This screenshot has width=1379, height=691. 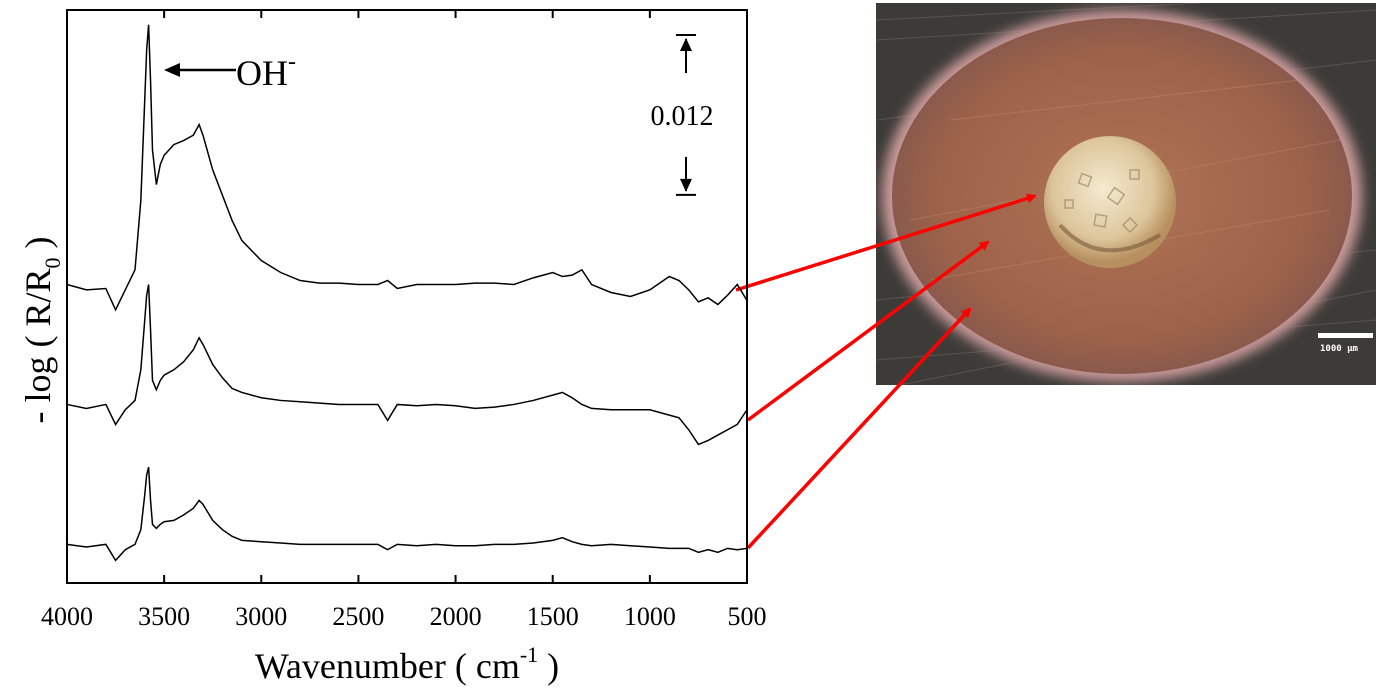 I want to click on x-tick-label: 500, so click(x=747, y=616).